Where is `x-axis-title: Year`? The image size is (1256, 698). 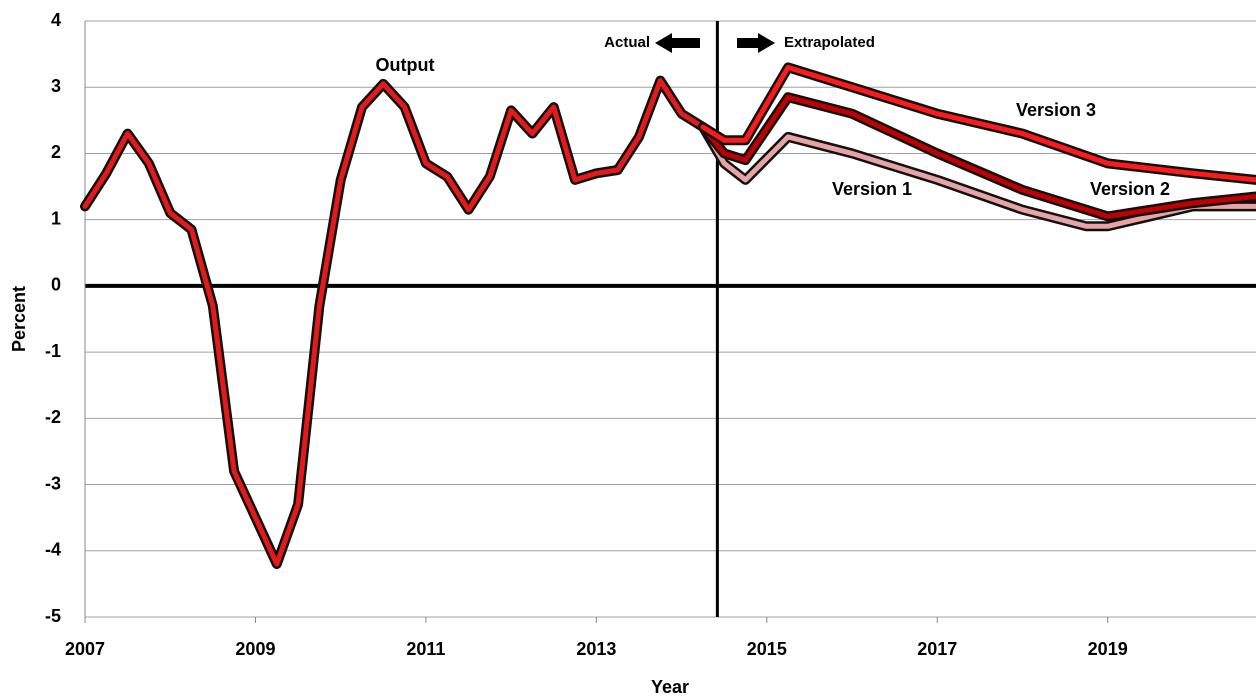
x-axis-title: Year is located at coordinates (670, 687).